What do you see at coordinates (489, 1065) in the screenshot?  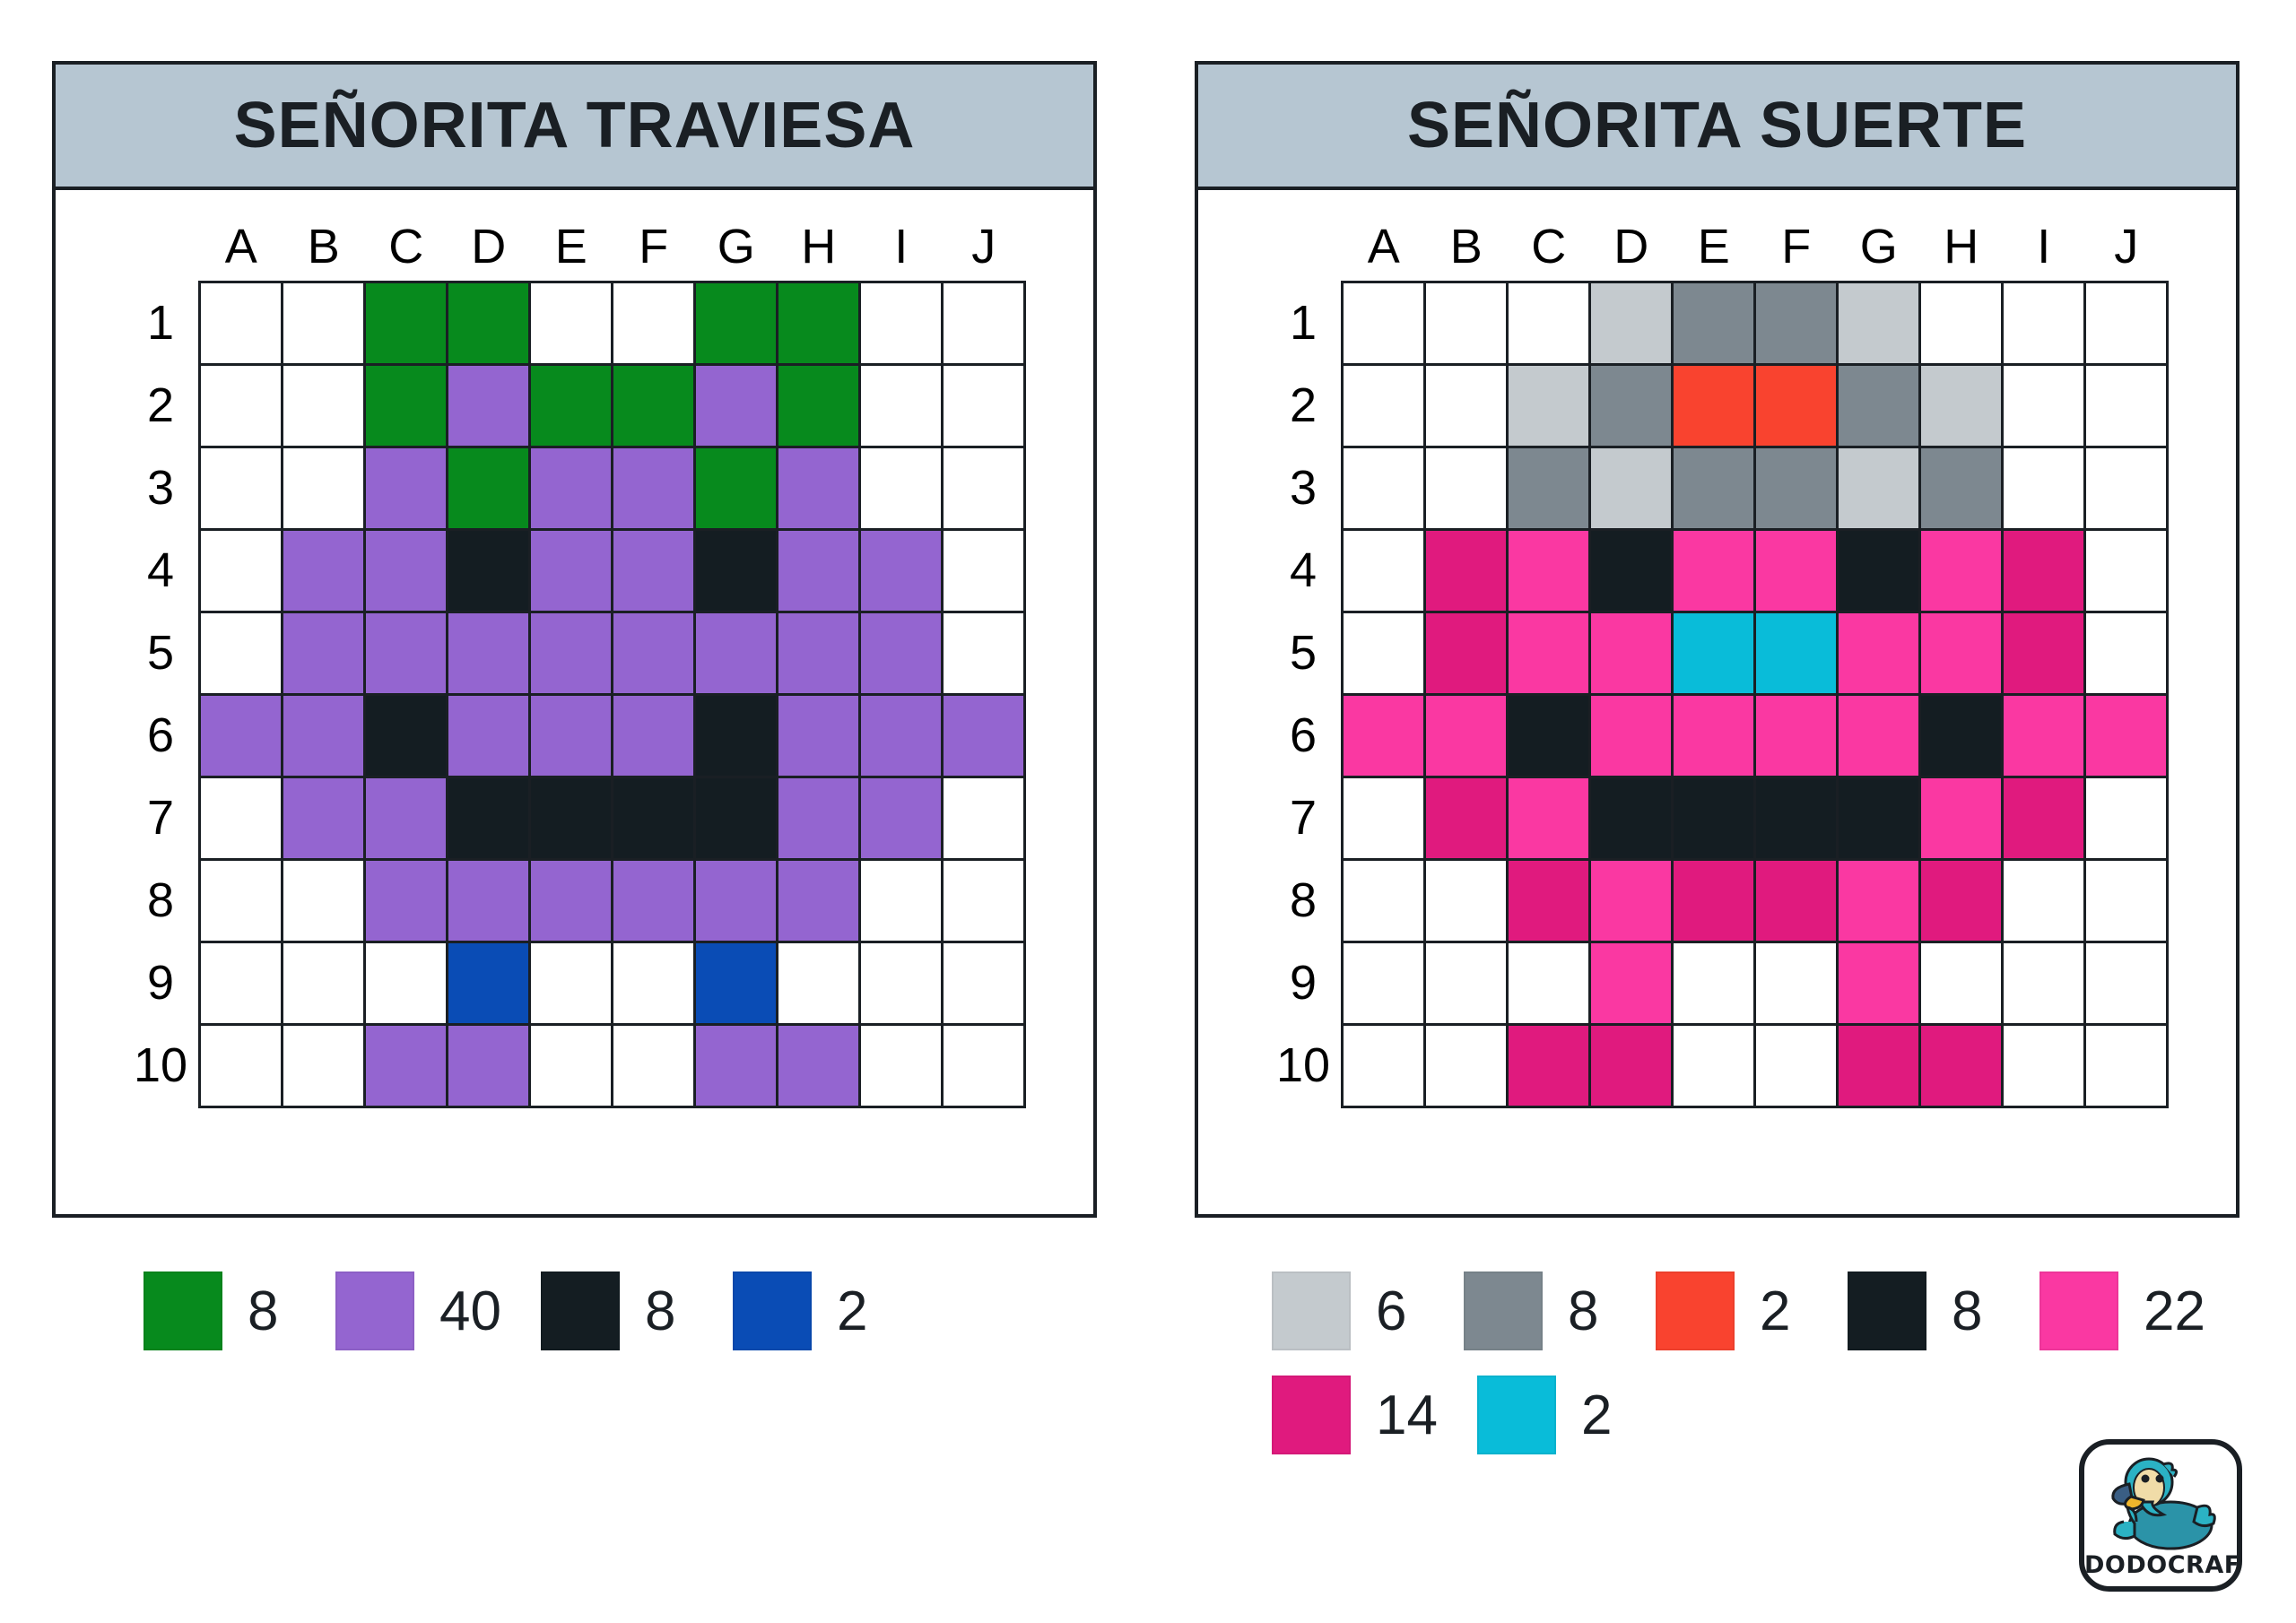 I see `grid-cell-d10` at bounding box center [489, 1065].